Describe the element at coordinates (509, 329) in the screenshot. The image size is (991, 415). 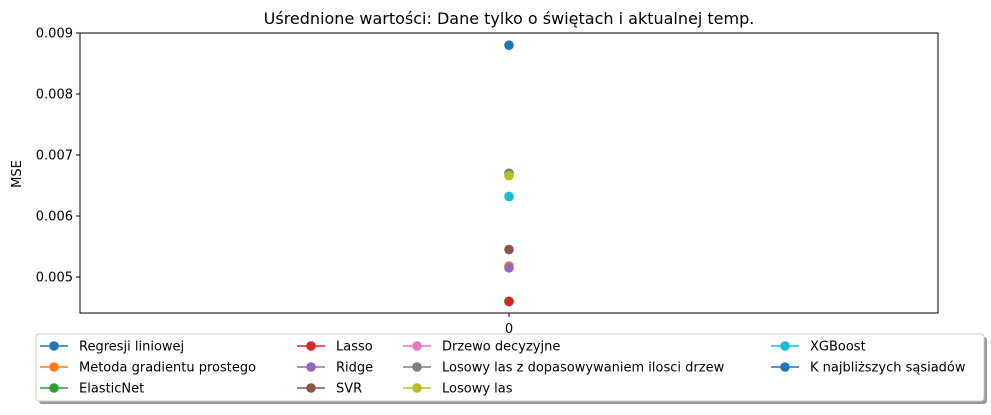
I see `x-tick-label: 0` at that location.